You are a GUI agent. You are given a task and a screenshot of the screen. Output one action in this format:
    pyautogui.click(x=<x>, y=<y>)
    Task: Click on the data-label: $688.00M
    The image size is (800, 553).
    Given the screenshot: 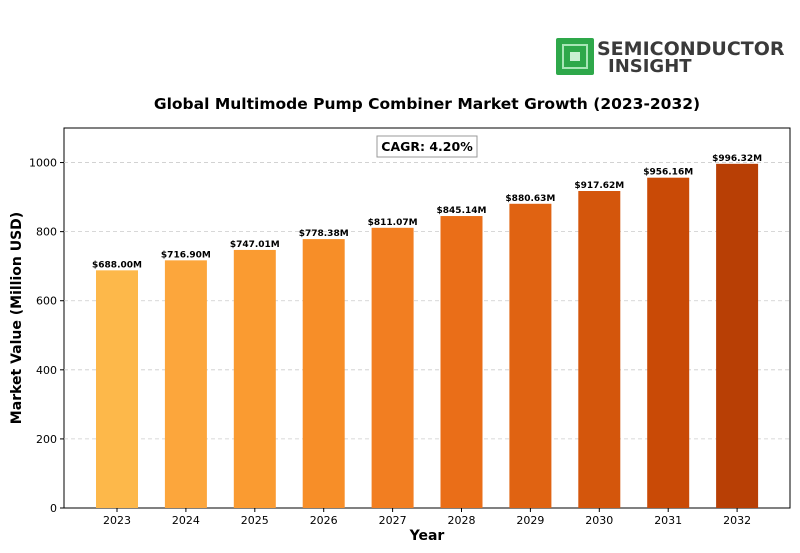 What is the action you would take?
    pyautogui.click(x=117, y=265)
    